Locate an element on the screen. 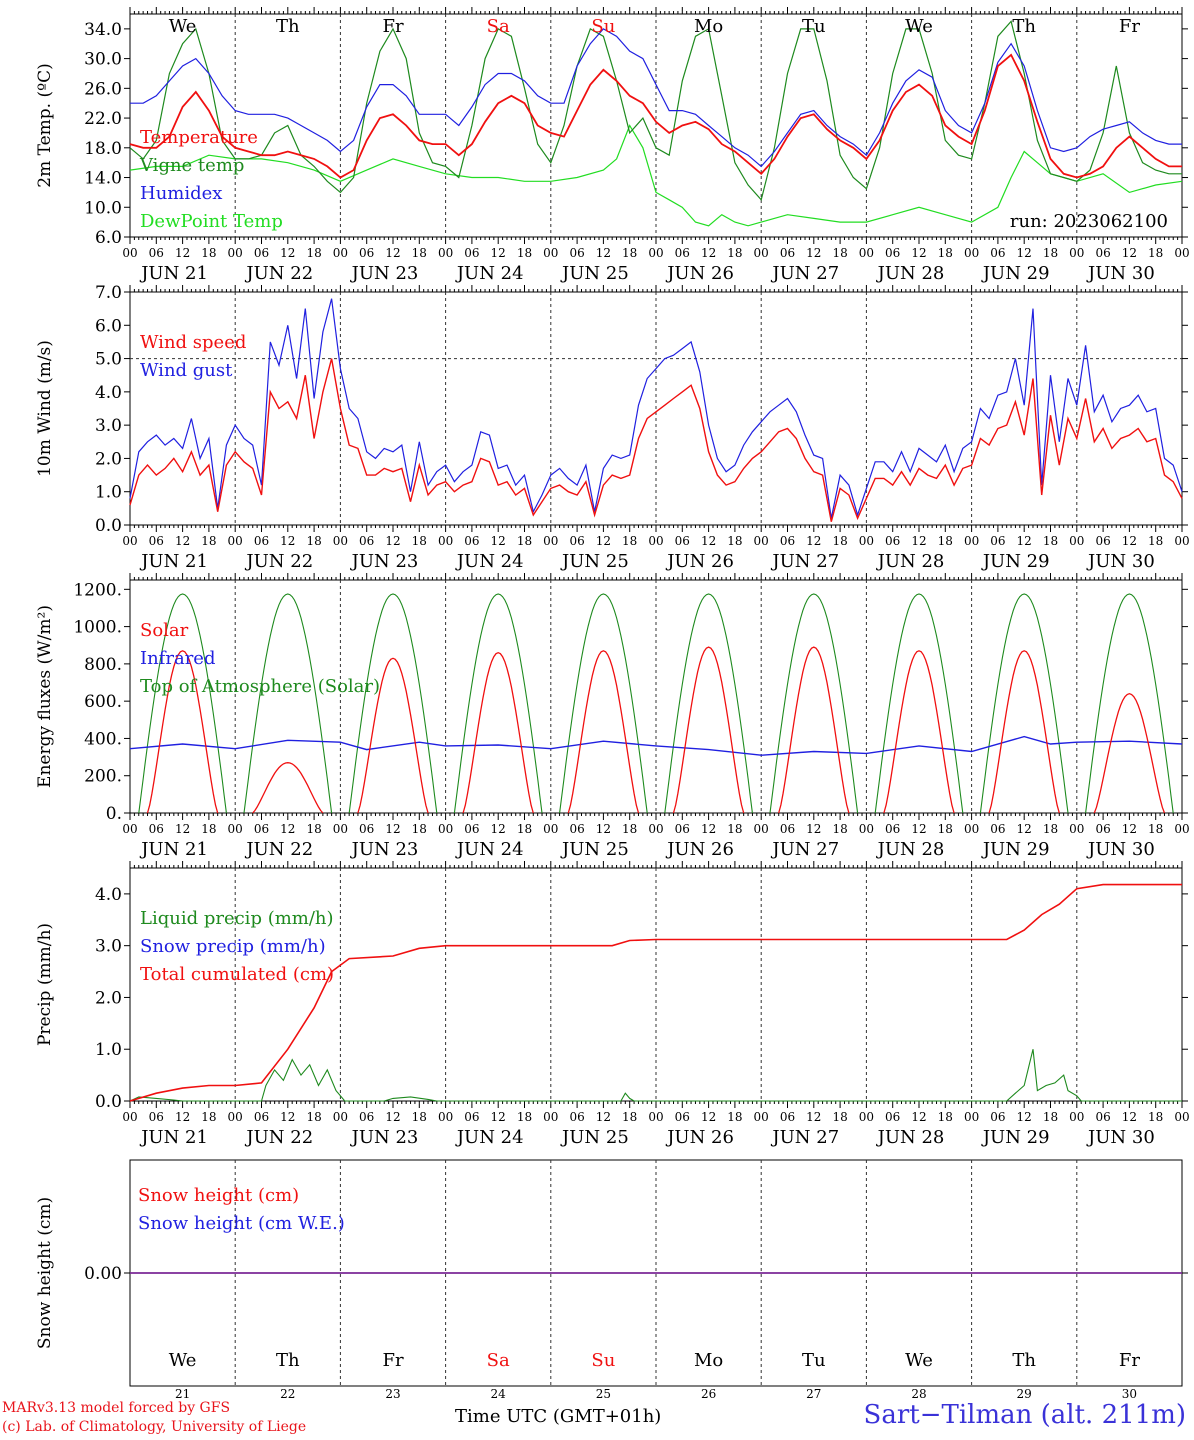  date-label: JUN 28 is located at coordinates (910, 1137).